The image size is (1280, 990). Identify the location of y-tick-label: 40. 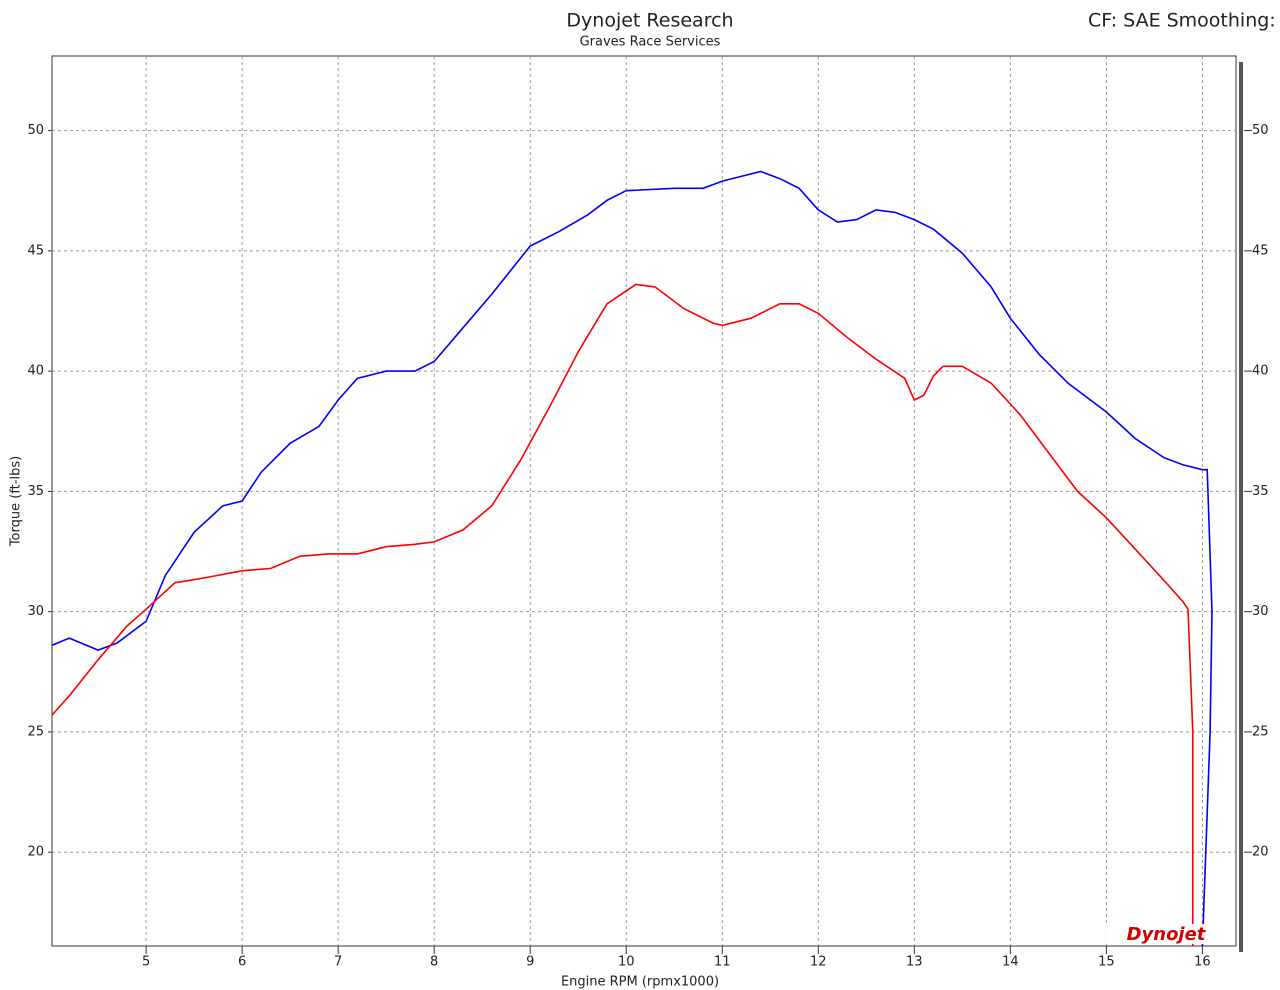
(35, 371).